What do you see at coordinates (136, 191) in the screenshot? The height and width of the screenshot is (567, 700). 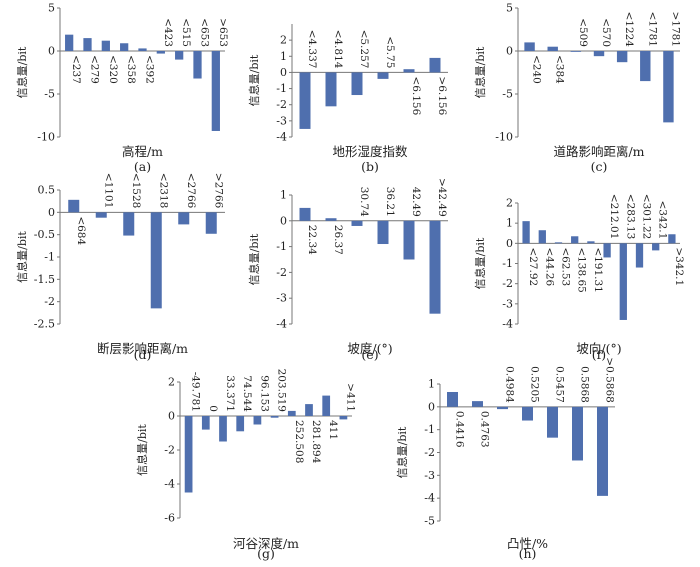 I see `category-label: <1528` at bounding box center [136, 191].